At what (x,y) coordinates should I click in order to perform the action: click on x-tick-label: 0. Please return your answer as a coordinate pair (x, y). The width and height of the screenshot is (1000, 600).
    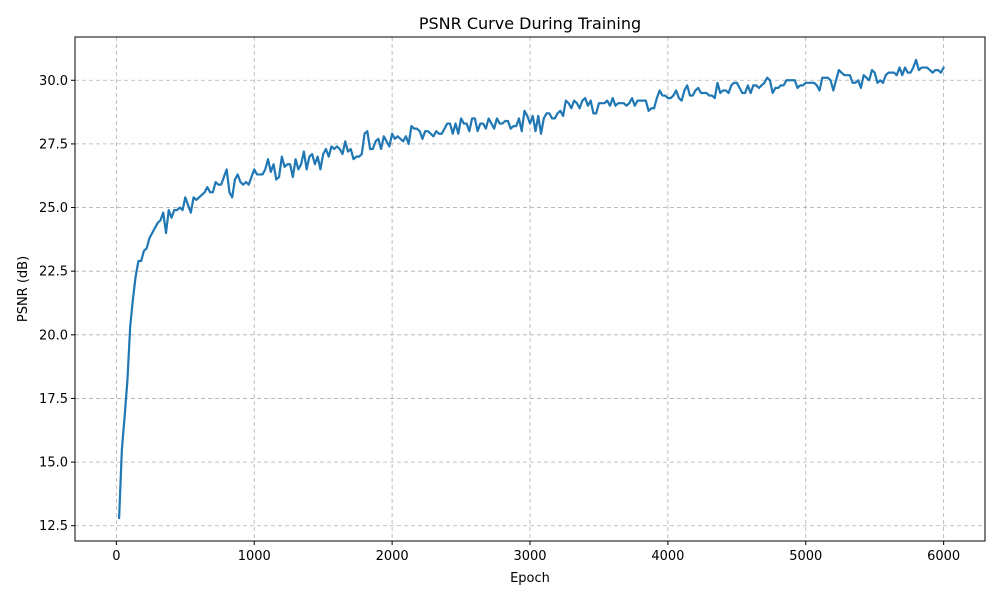
    Looking at the image, I should click on (116, 556).